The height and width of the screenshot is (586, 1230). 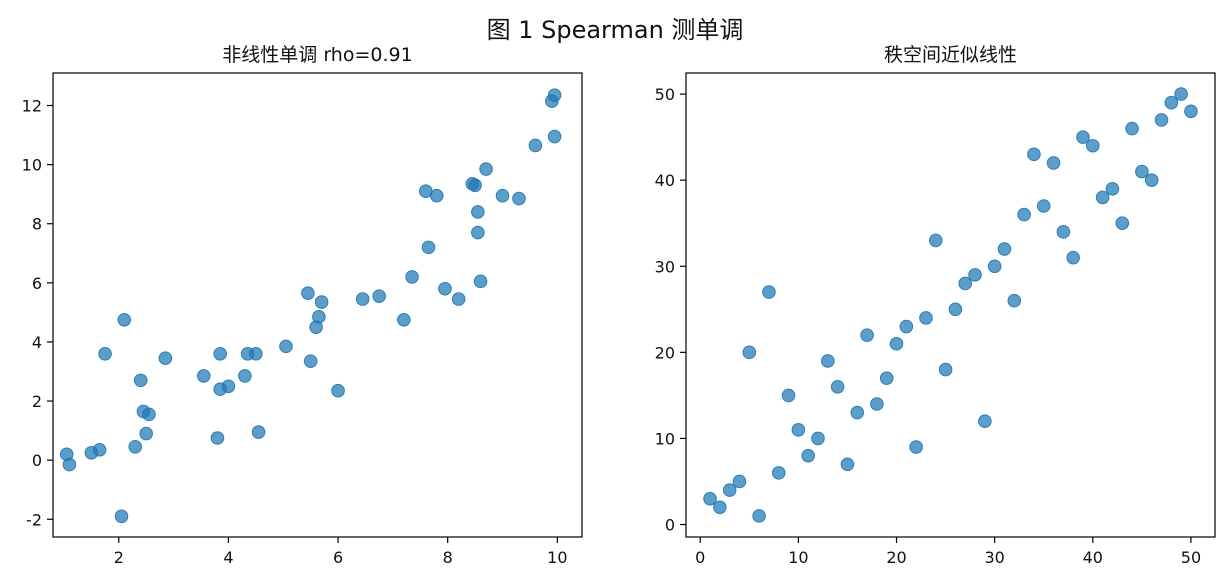 What do you see at coordinates (32, 106) in the screenshot?
I see `y-tick-label: 12` at bounding box center [32, 106].